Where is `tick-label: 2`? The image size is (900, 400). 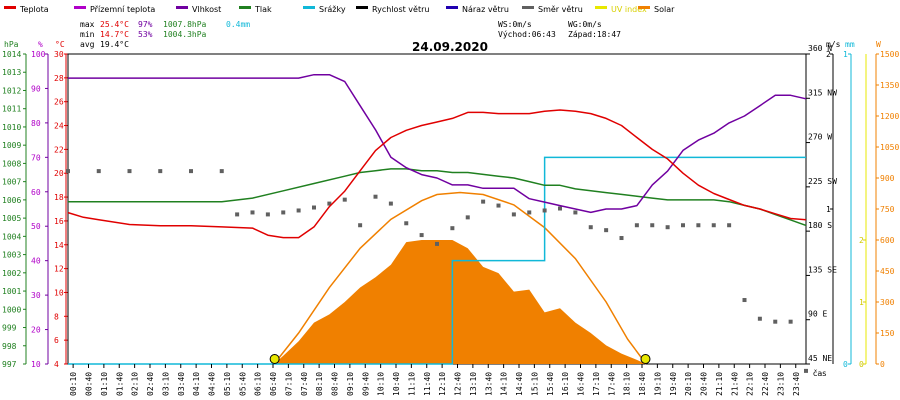
tick-label: 2 is located at coordinates (828, 54).